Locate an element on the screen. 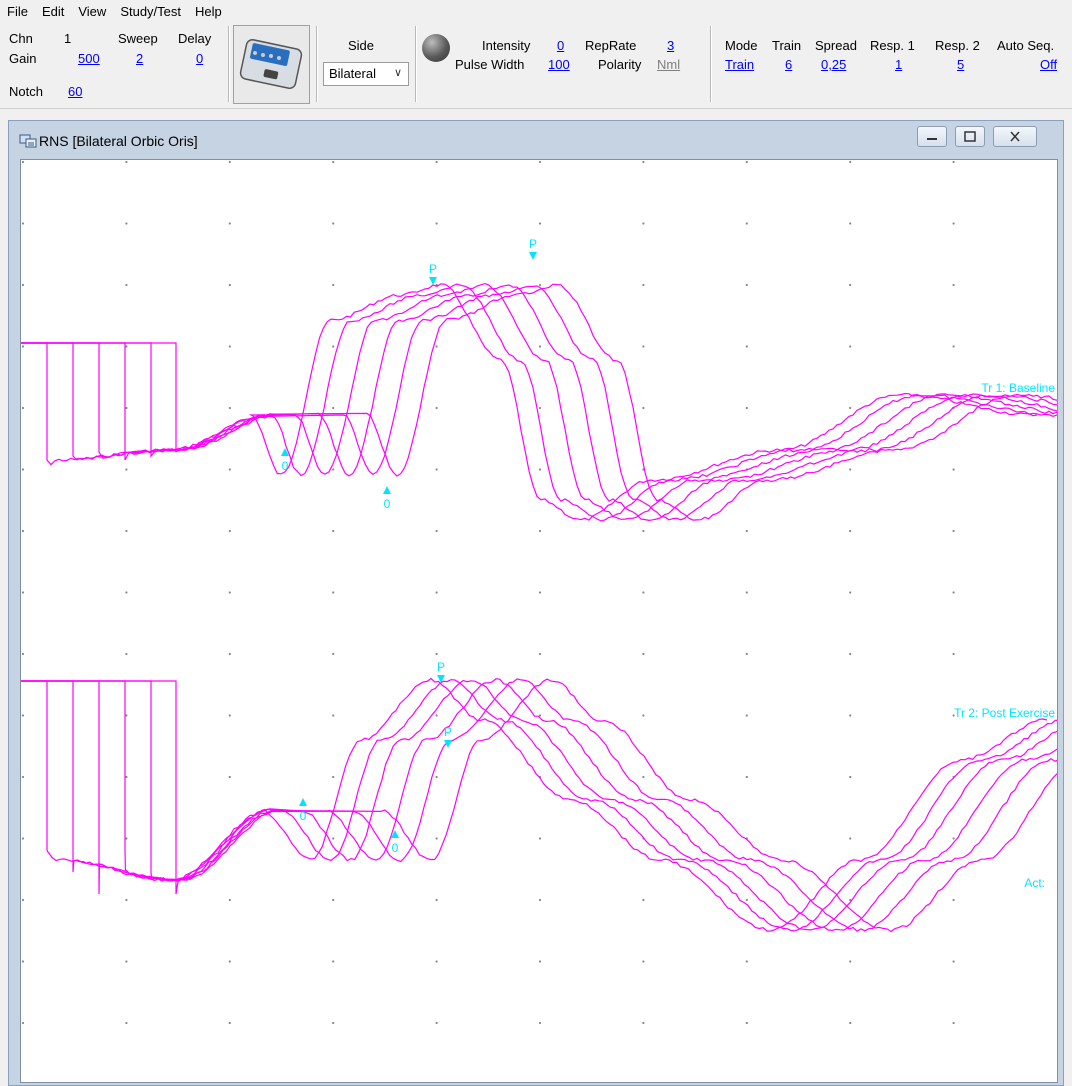 The image size is (1072, 1086). resp1-value: 1 is located at coordinates (899, 64).